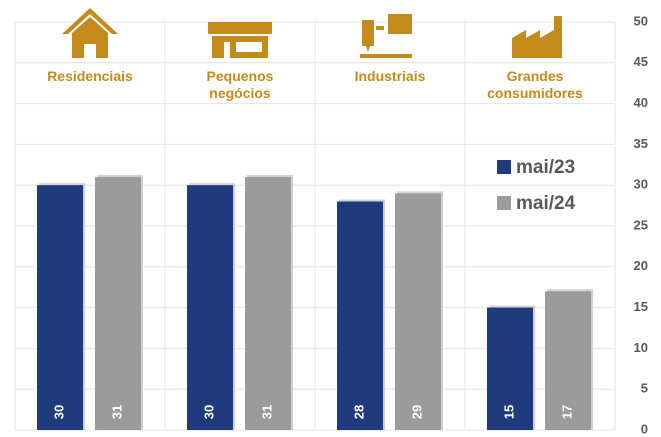 The height and width of the screenshot is (437, 661). I want to click on data-label: 28, so click(358, 412).